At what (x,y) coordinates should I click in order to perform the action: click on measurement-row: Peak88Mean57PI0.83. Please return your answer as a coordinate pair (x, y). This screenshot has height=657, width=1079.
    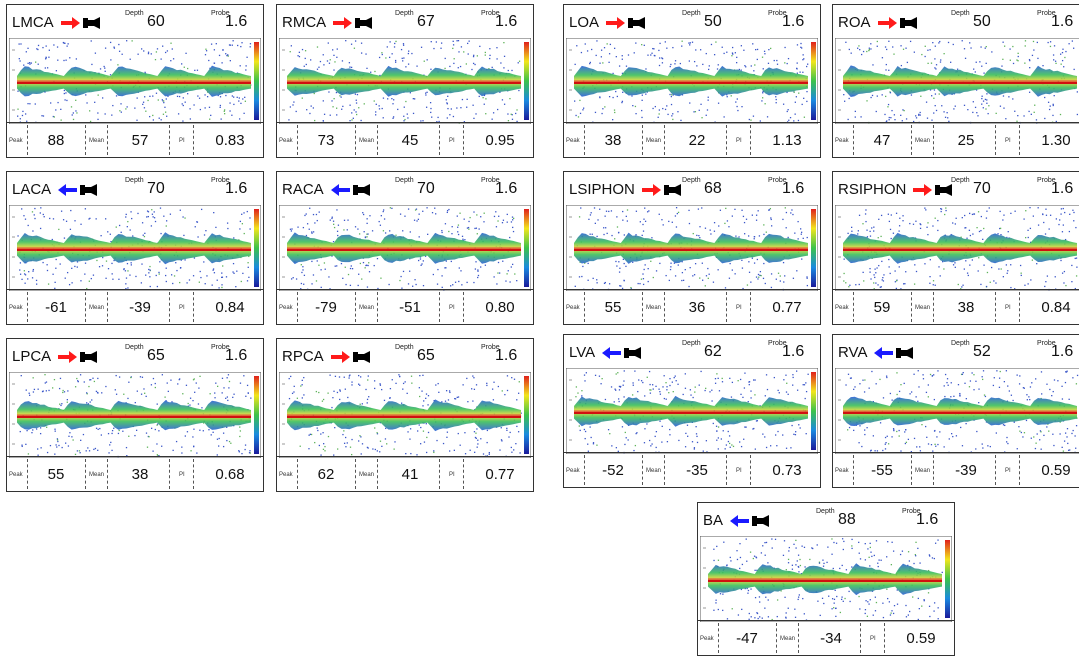
    Looking at the image, I should click on (135, 139).